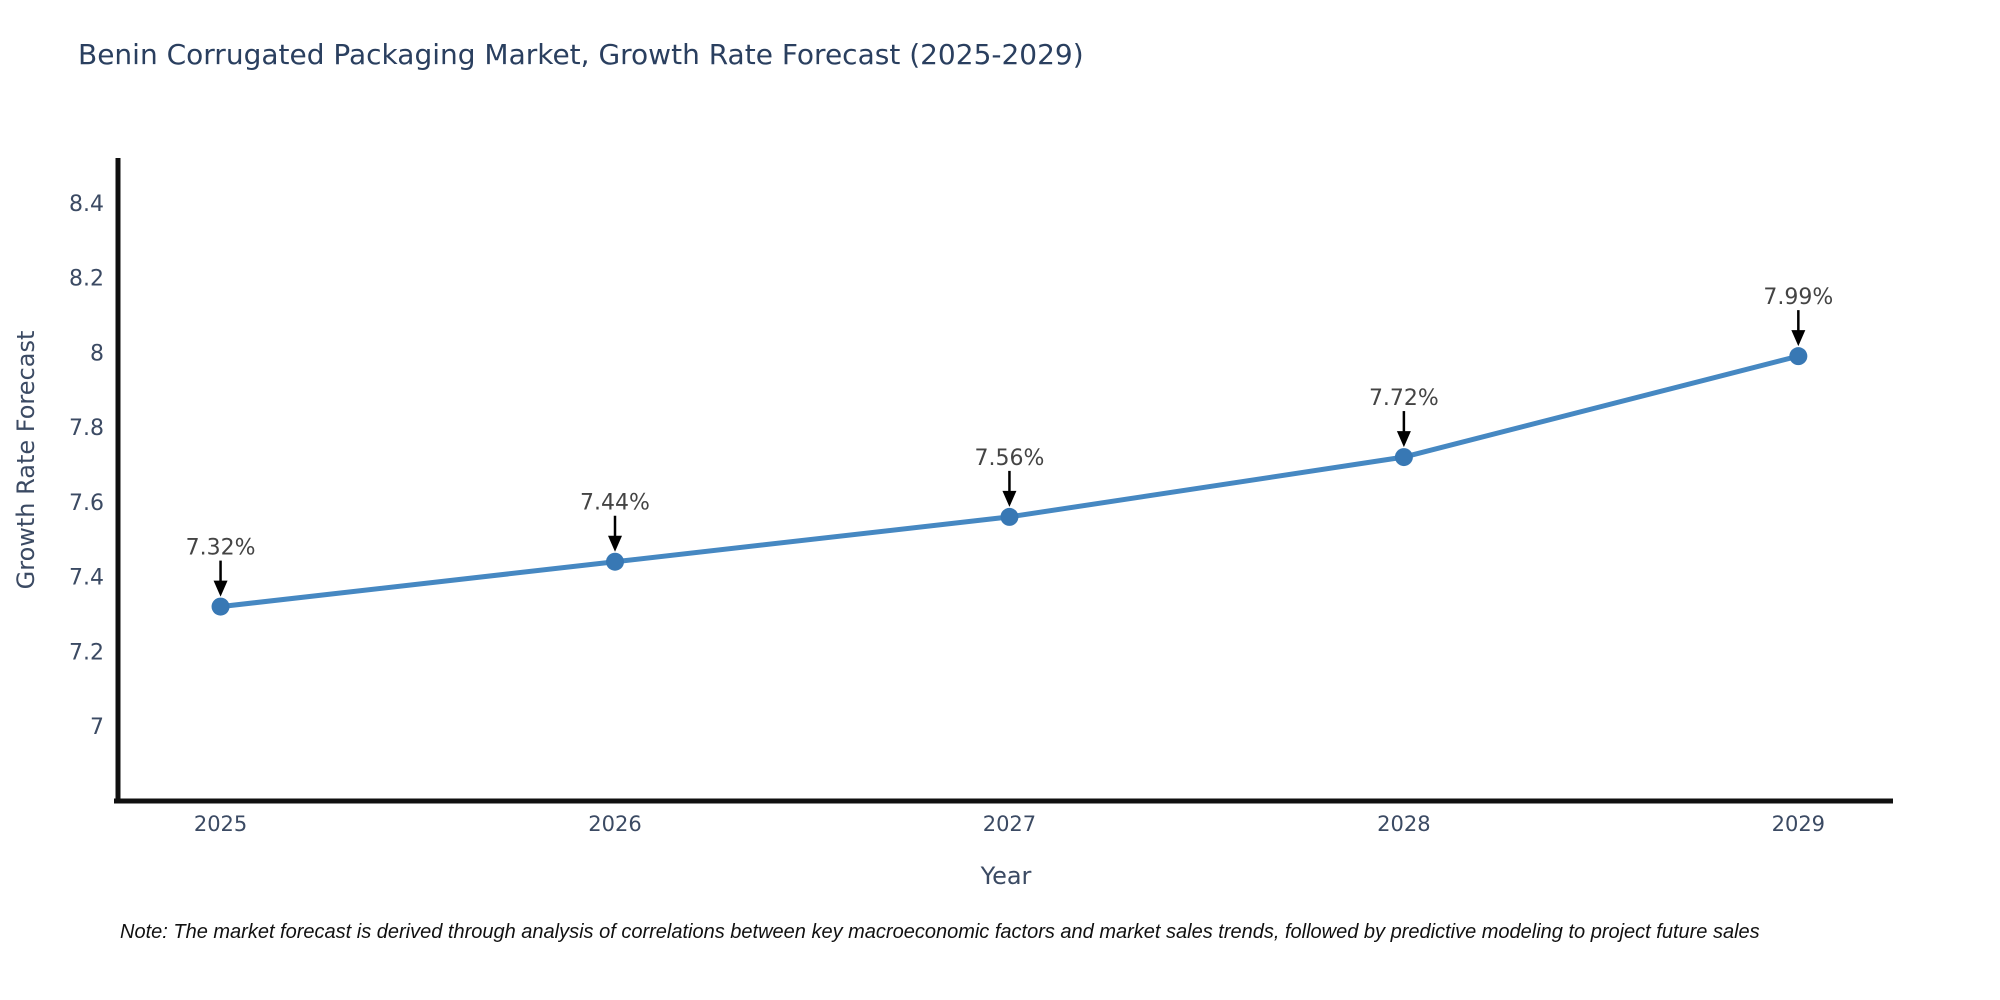 The image size is (2000, 1000). I want to click on y-tick-label: 7.6, so click(86, 503).